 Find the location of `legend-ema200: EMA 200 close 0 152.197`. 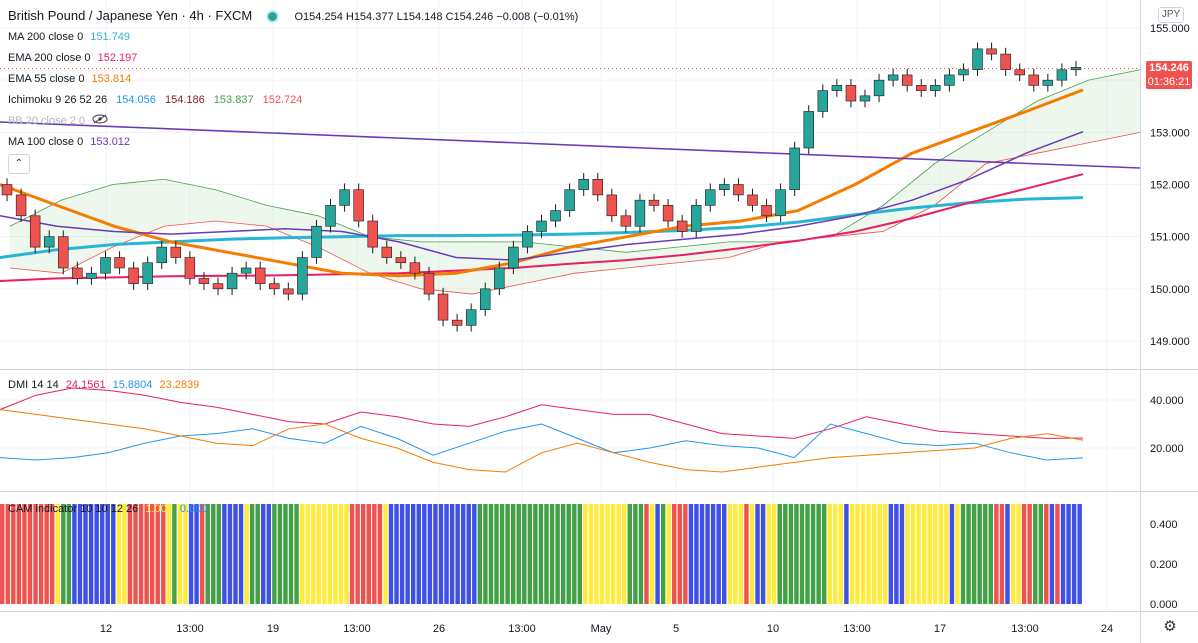

legend-ema200: EMA 200 close 0 152.197 is located at coordinates (74, 58).